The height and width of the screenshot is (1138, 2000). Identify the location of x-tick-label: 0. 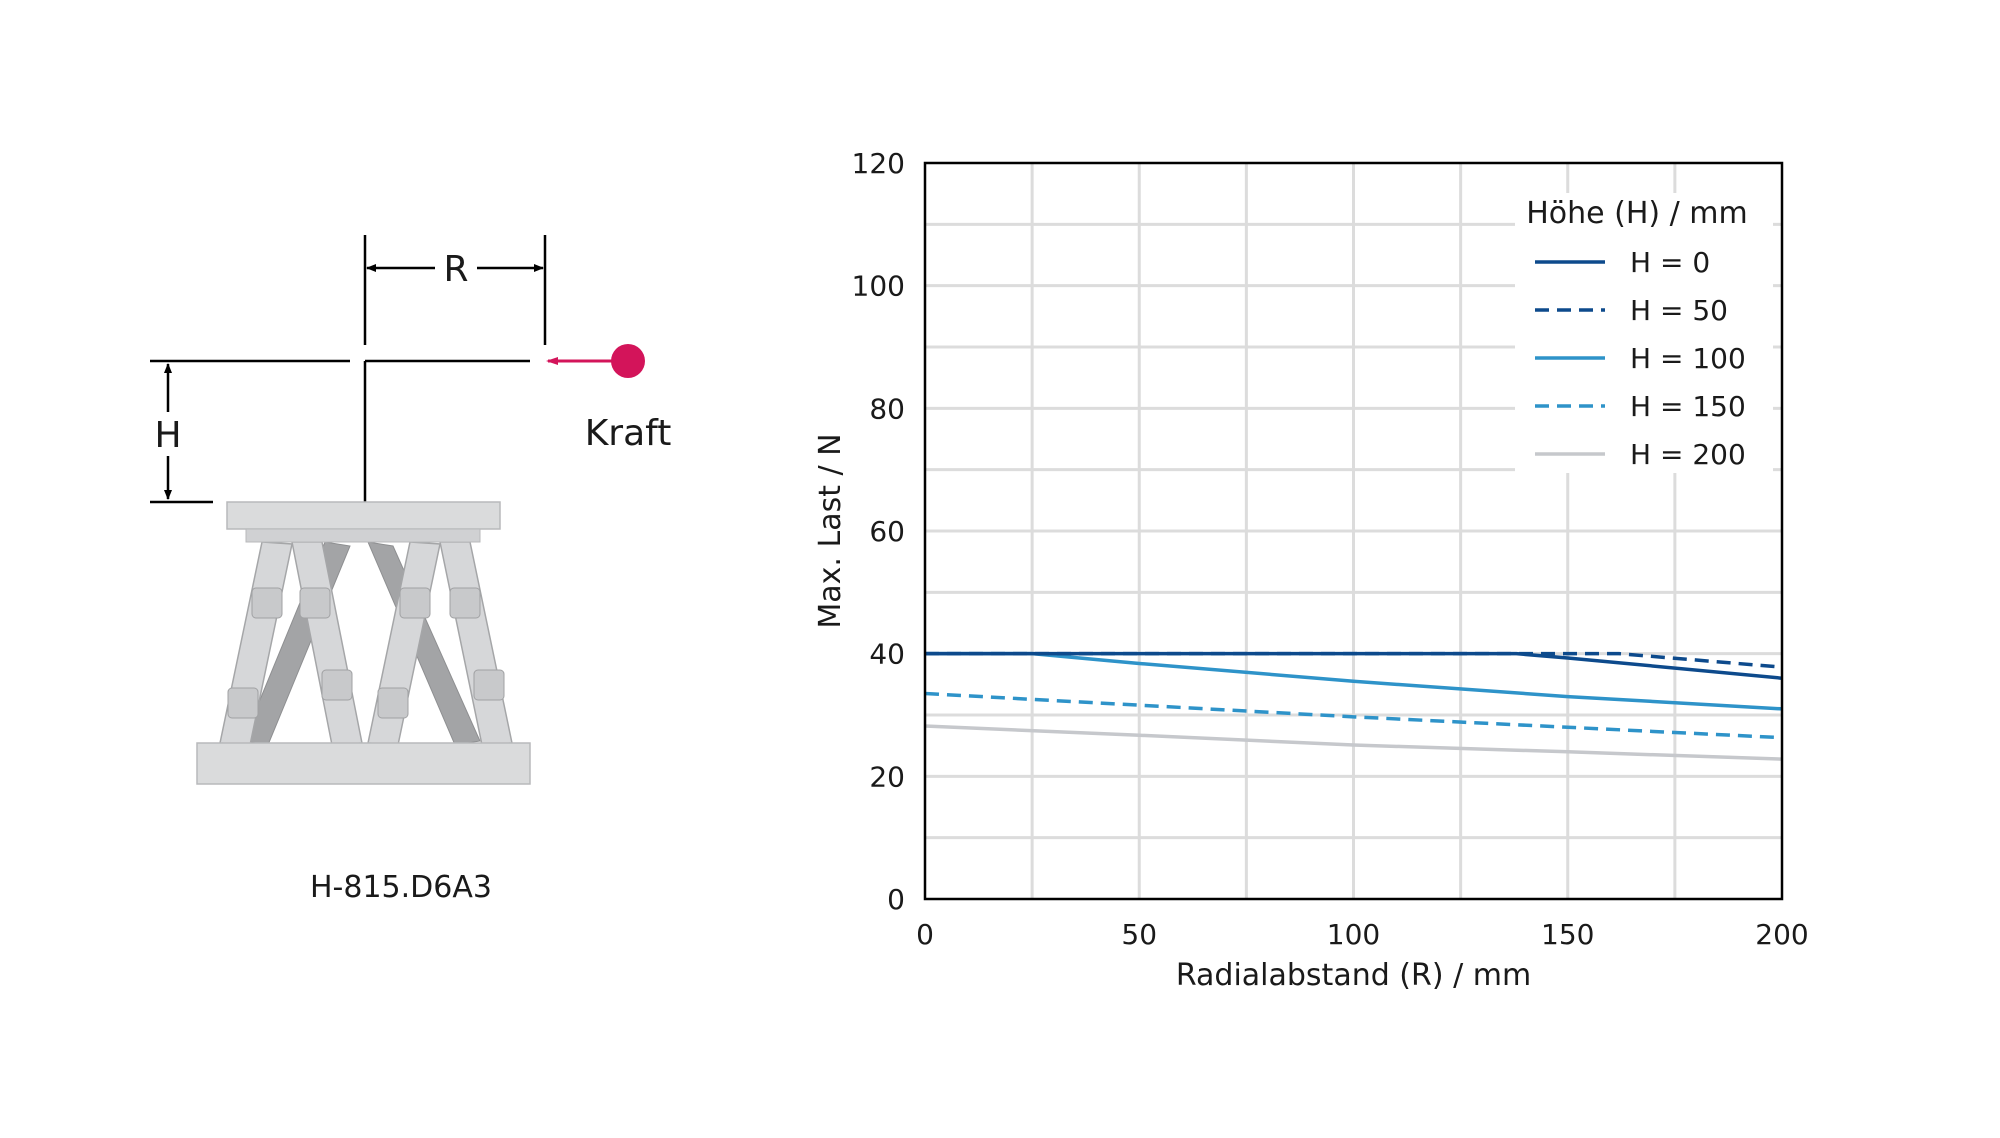
(925, 934).